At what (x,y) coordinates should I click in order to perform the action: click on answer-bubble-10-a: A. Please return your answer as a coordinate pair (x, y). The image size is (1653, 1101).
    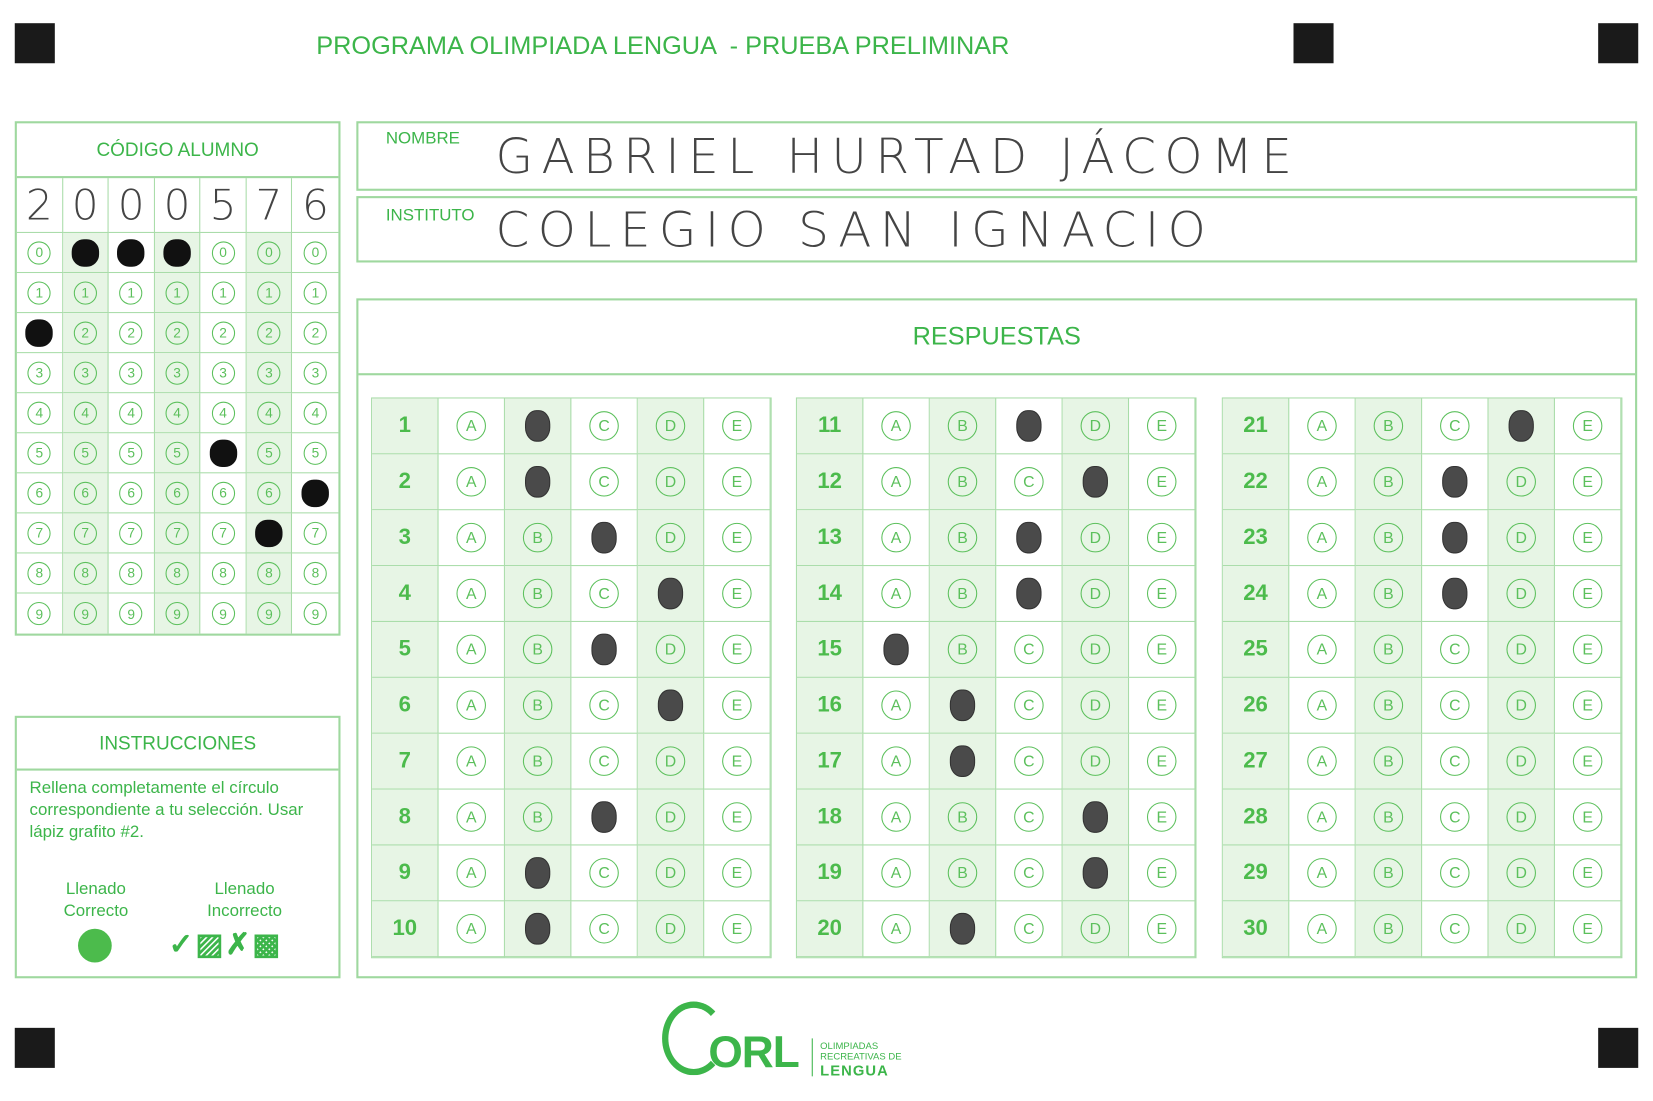
    Looking at the image, I should click on (471, 928).